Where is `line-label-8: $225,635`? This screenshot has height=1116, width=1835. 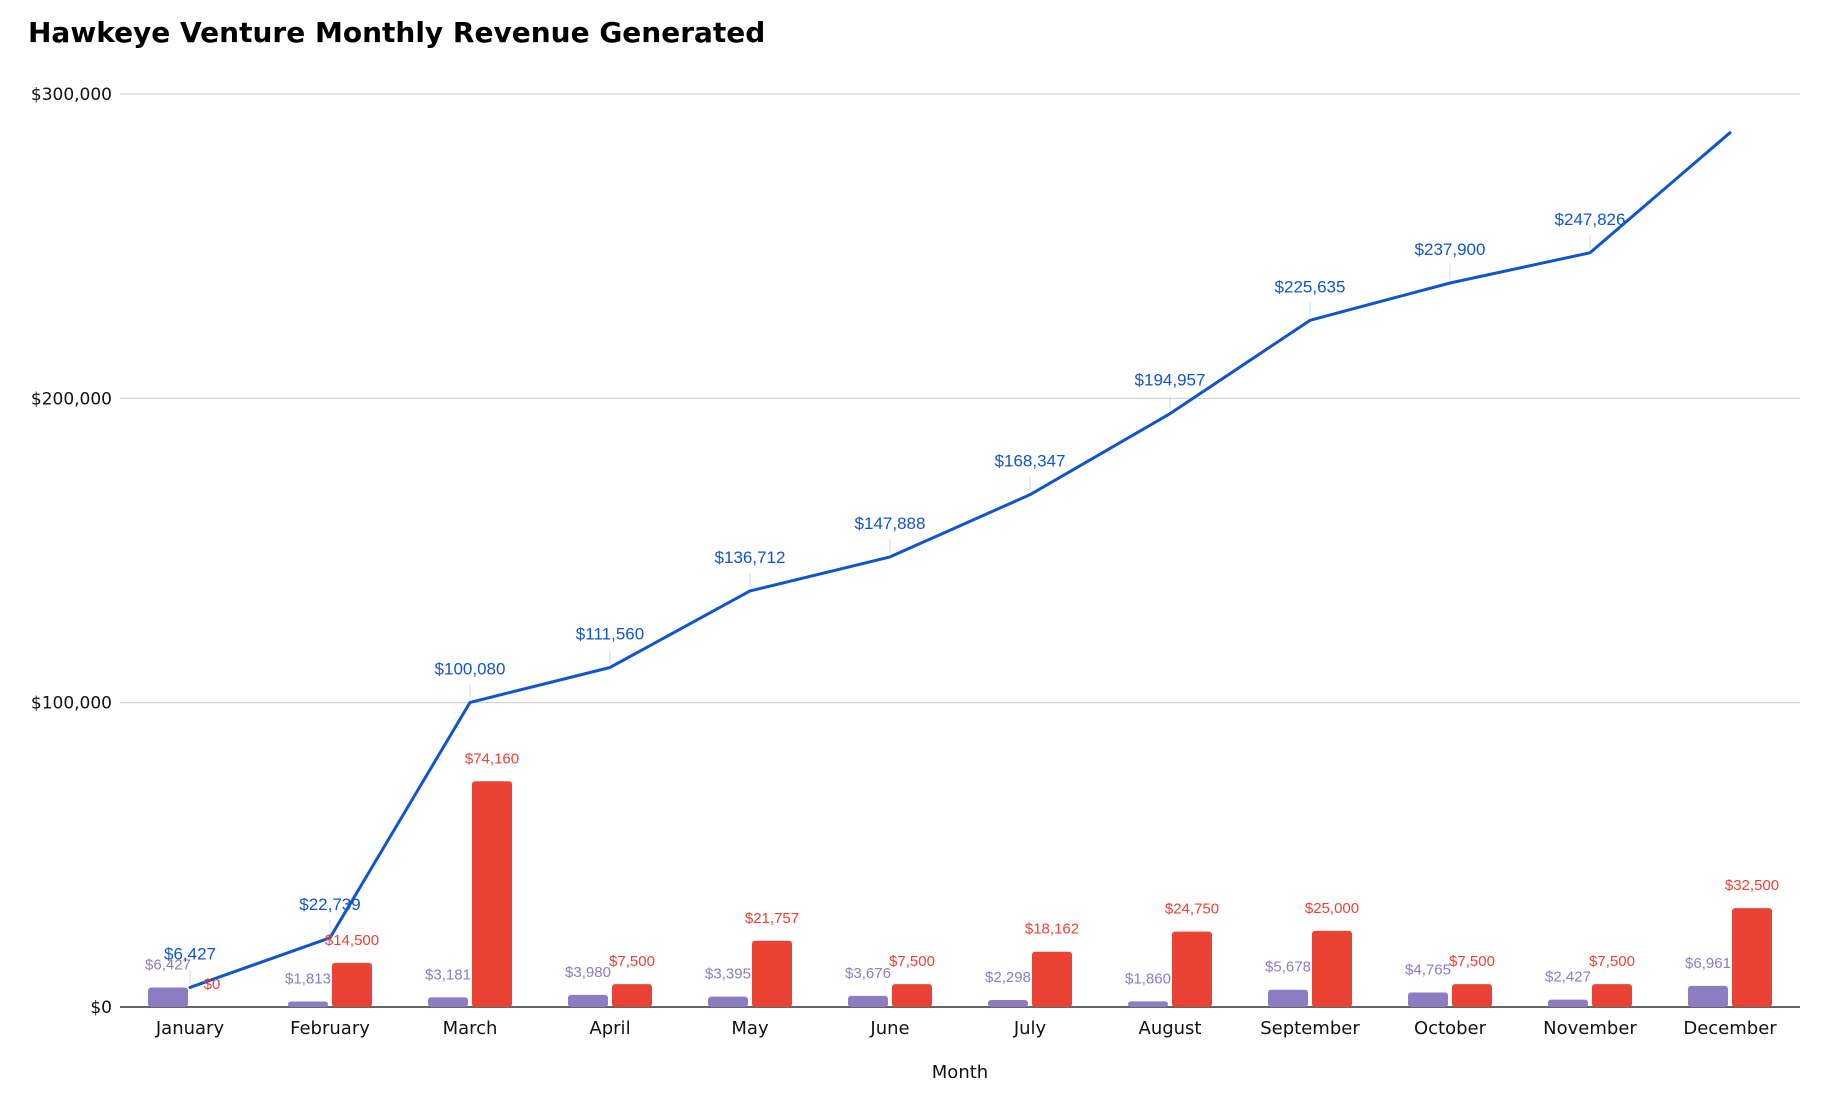
line-label-8: $225,635 is located at coordinates (1310, 286).